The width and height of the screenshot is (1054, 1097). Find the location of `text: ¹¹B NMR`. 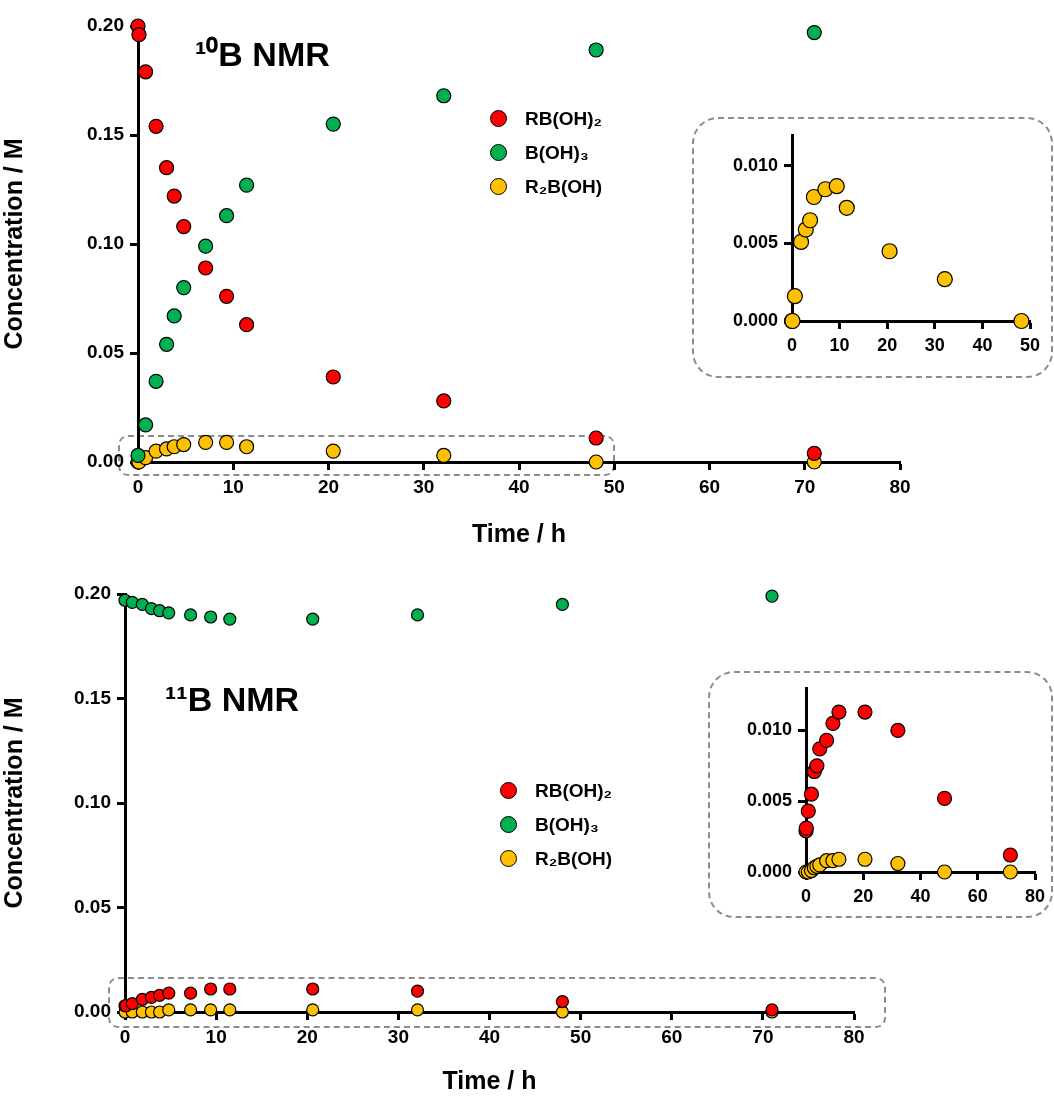

text: ¹¹B NMR is located at coordinates (232, 699).